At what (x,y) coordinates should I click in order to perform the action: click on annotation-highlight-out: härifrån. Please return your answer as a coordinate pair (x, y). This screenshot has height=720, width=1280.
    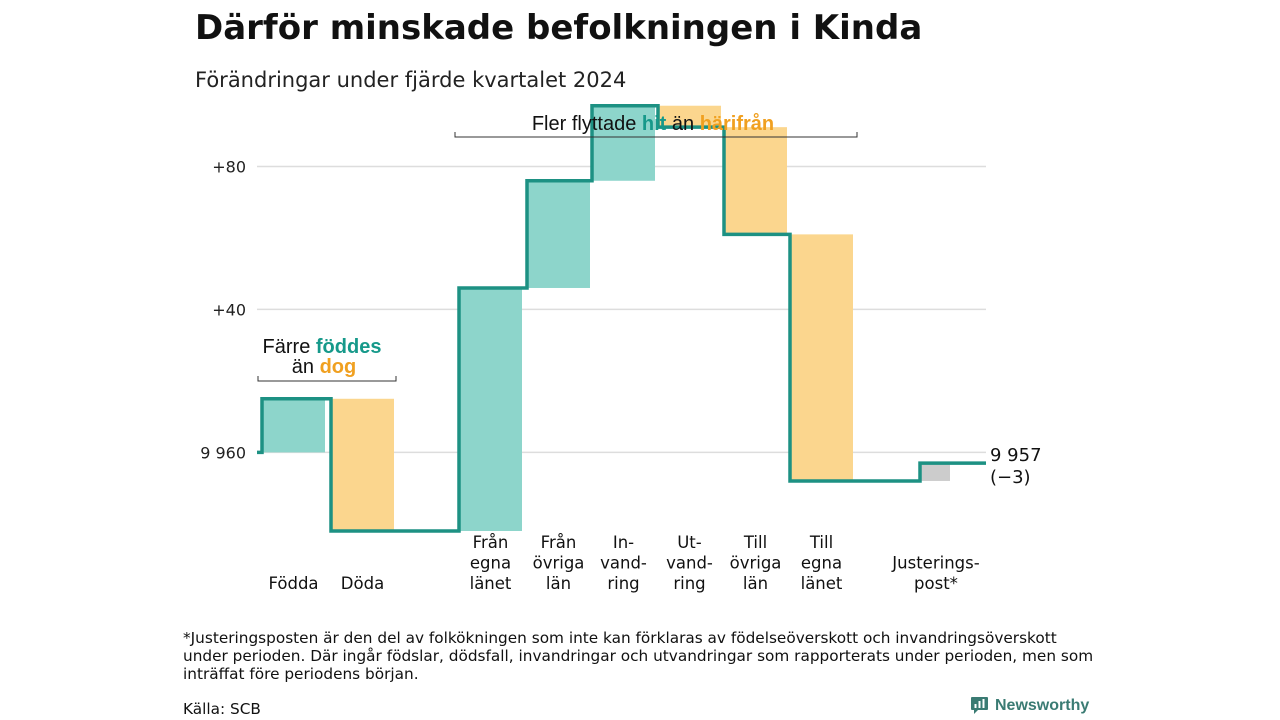
    Looking at the image, I should click on (737, 123).